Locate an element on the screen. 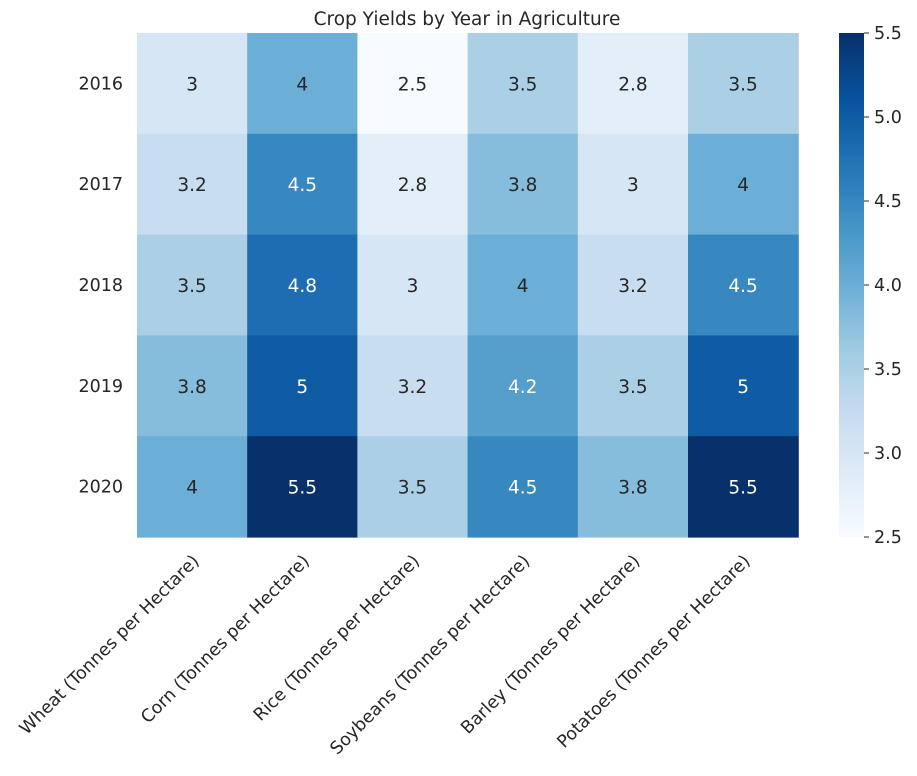 The height and width of the screenshot is (776, 917). y-tick-label: 2016 is located at coordinates (100, 84).